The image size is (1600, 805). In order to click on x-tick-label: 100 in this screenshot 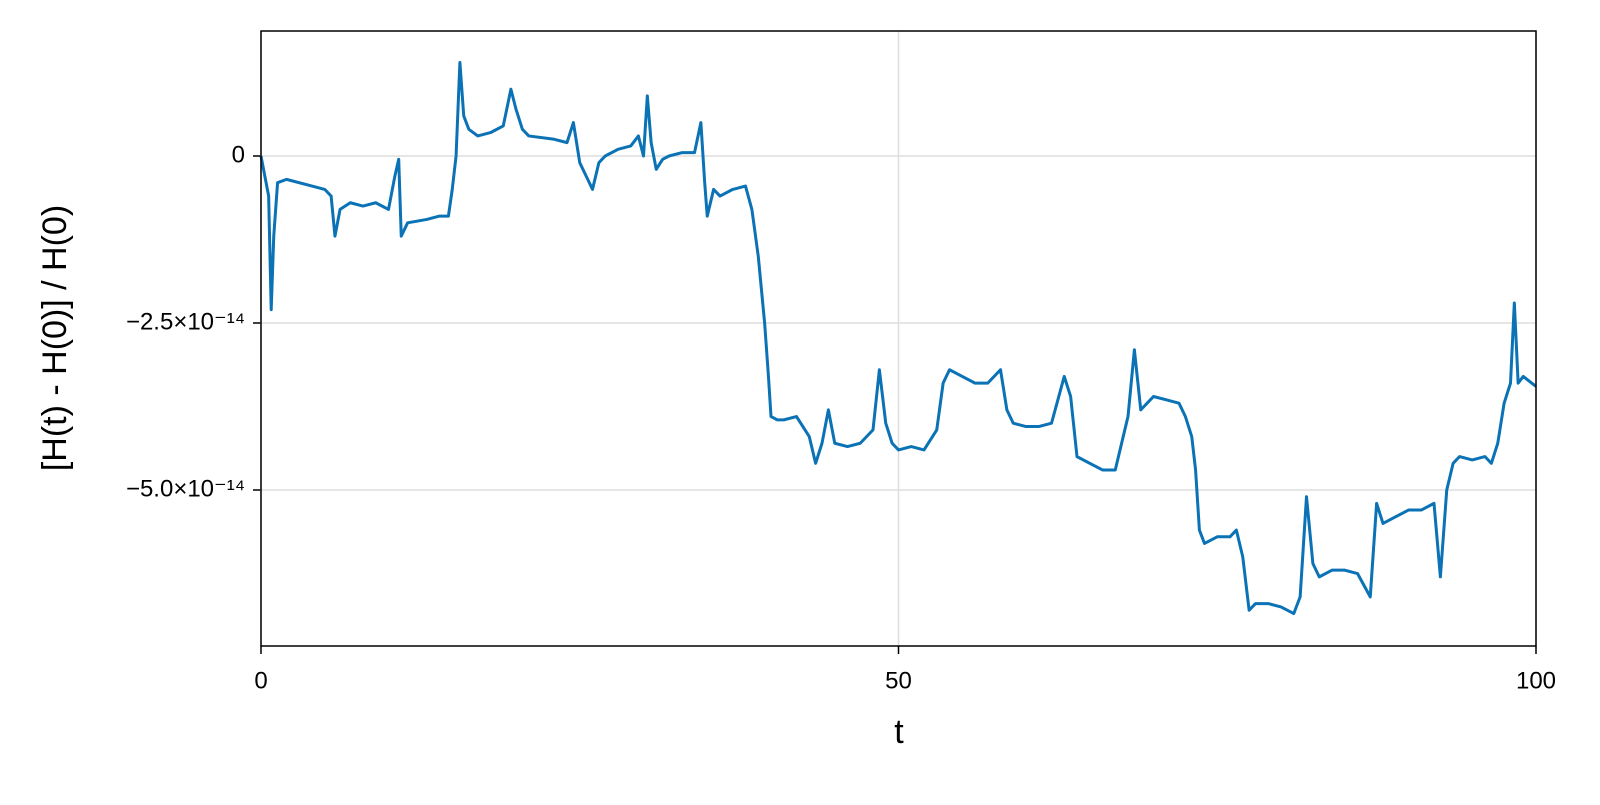, I will do `click(1536, 680)`.